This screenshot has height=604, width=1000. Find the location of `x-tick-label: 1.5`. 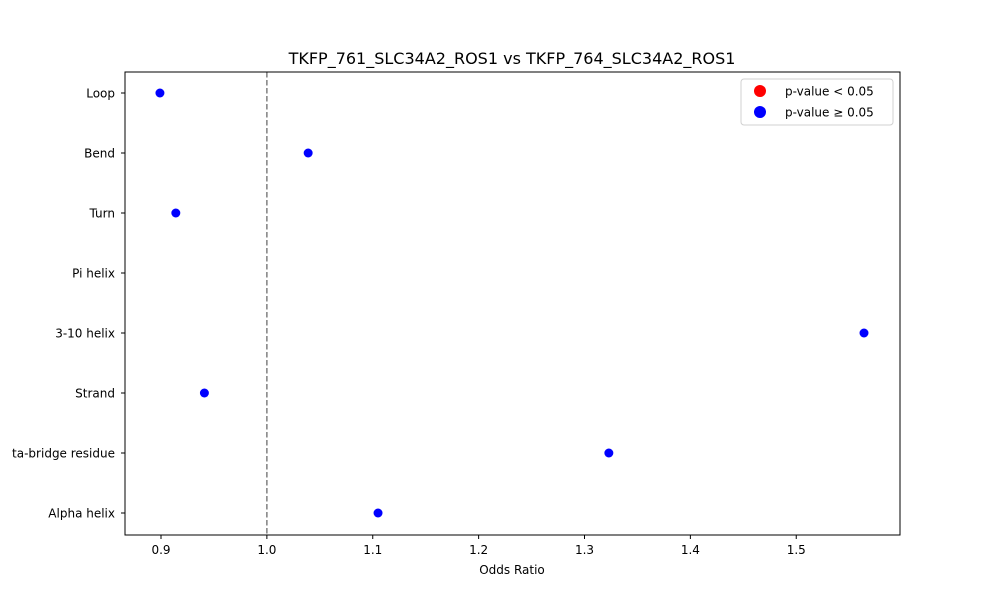

x-tick-label: 1.5 is located at coordinates (796, 550).